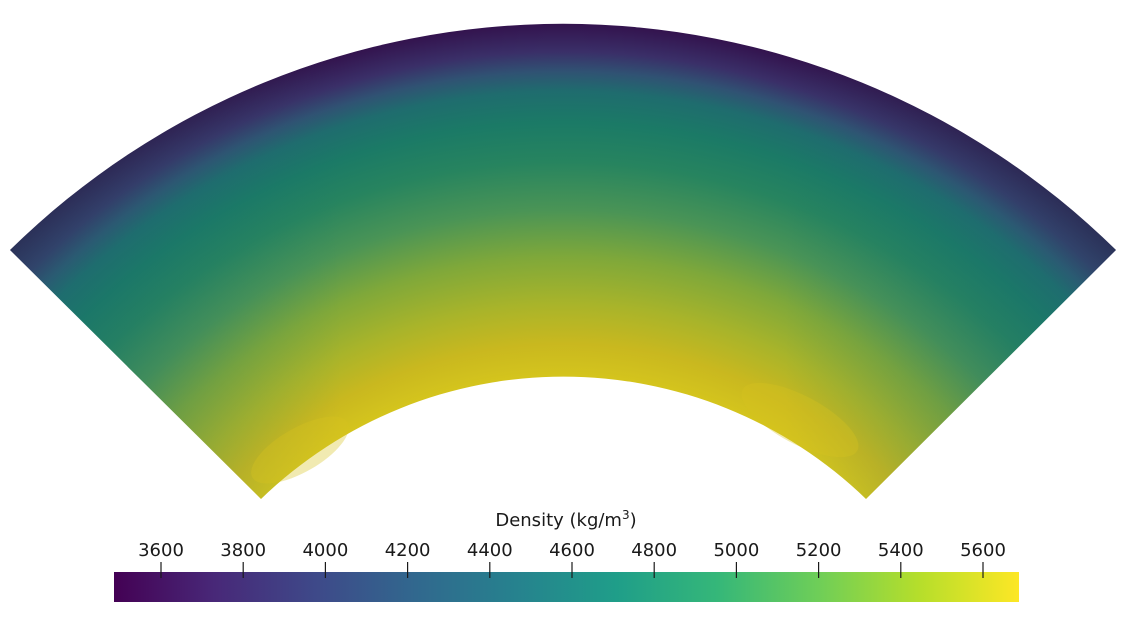 The height and width of the screenshot is (633, 1132). What do you see at coordinates (408, 550) in the screenshot?
I see `colorbar-tick-label: 4200` at bounding box center [408, 550].